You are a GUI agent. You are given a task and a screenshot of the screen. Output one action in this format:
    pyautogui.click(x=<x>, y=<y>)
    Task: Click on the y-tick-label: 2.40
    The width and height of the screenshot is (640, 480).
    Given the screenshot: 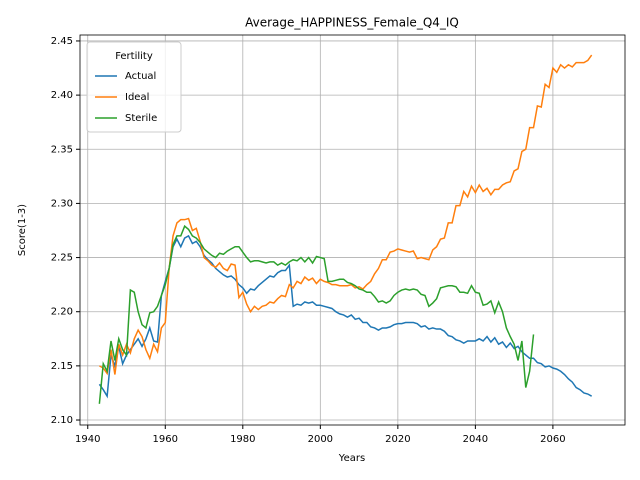 What is the action you would take?
    pyautogui.click(x=62, y=95)
    